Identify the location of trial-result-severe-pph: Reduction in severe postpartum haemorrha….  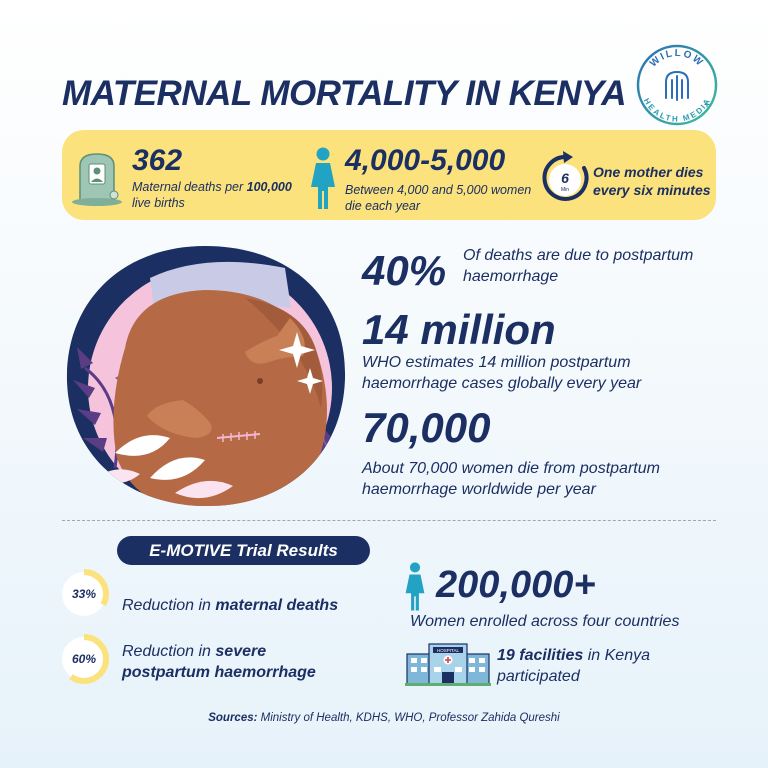
(219, 662).